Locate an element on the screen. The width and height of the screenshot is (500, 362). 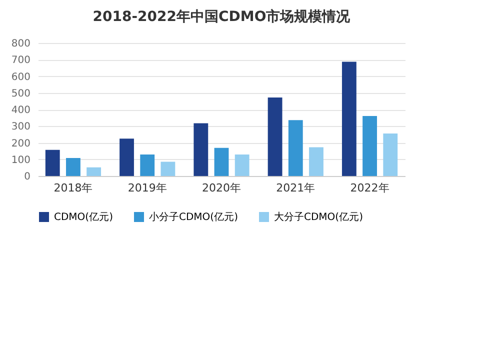
y-tick-label: 800 is located at coordinates (20, 44).